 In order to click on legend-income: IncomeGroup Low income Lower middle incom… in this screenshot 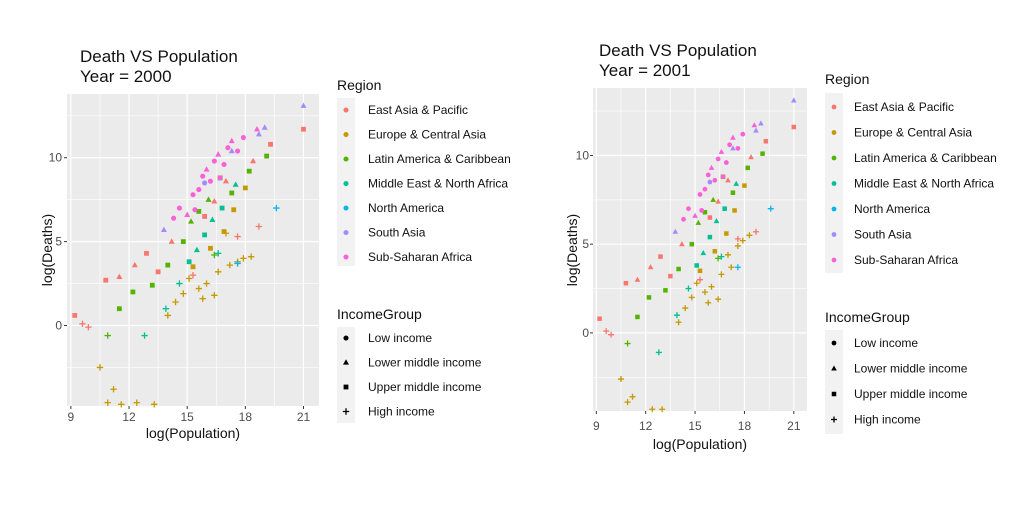, I will do `click(896, 371)`.